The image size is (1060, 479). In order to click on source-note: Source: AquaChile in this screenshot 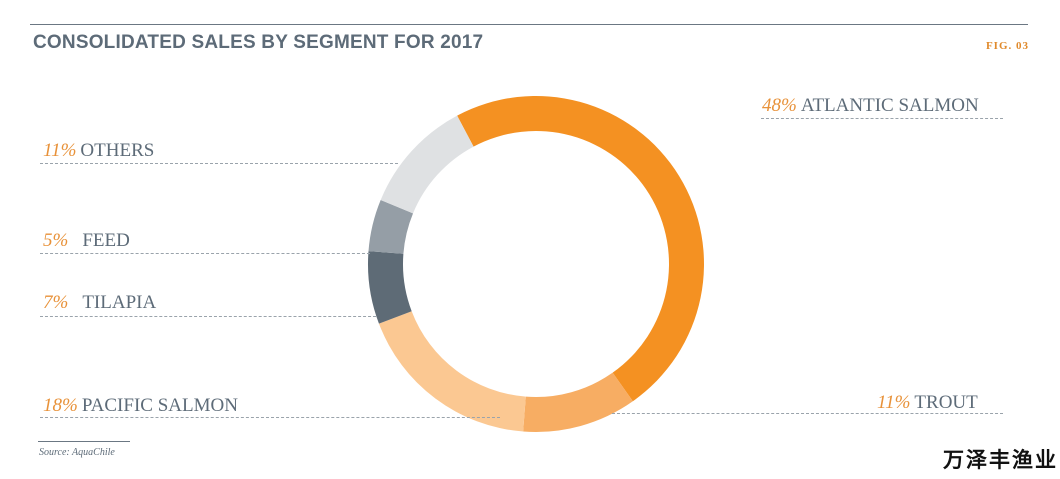, I will do `click(77, 452)`.